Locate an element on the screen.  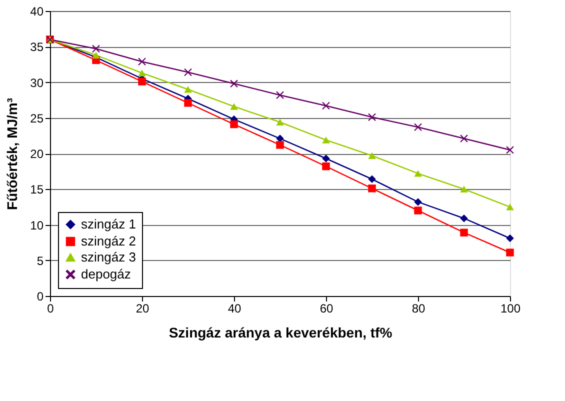
x-tick-label: 60 is located at coordinates (327, 309).